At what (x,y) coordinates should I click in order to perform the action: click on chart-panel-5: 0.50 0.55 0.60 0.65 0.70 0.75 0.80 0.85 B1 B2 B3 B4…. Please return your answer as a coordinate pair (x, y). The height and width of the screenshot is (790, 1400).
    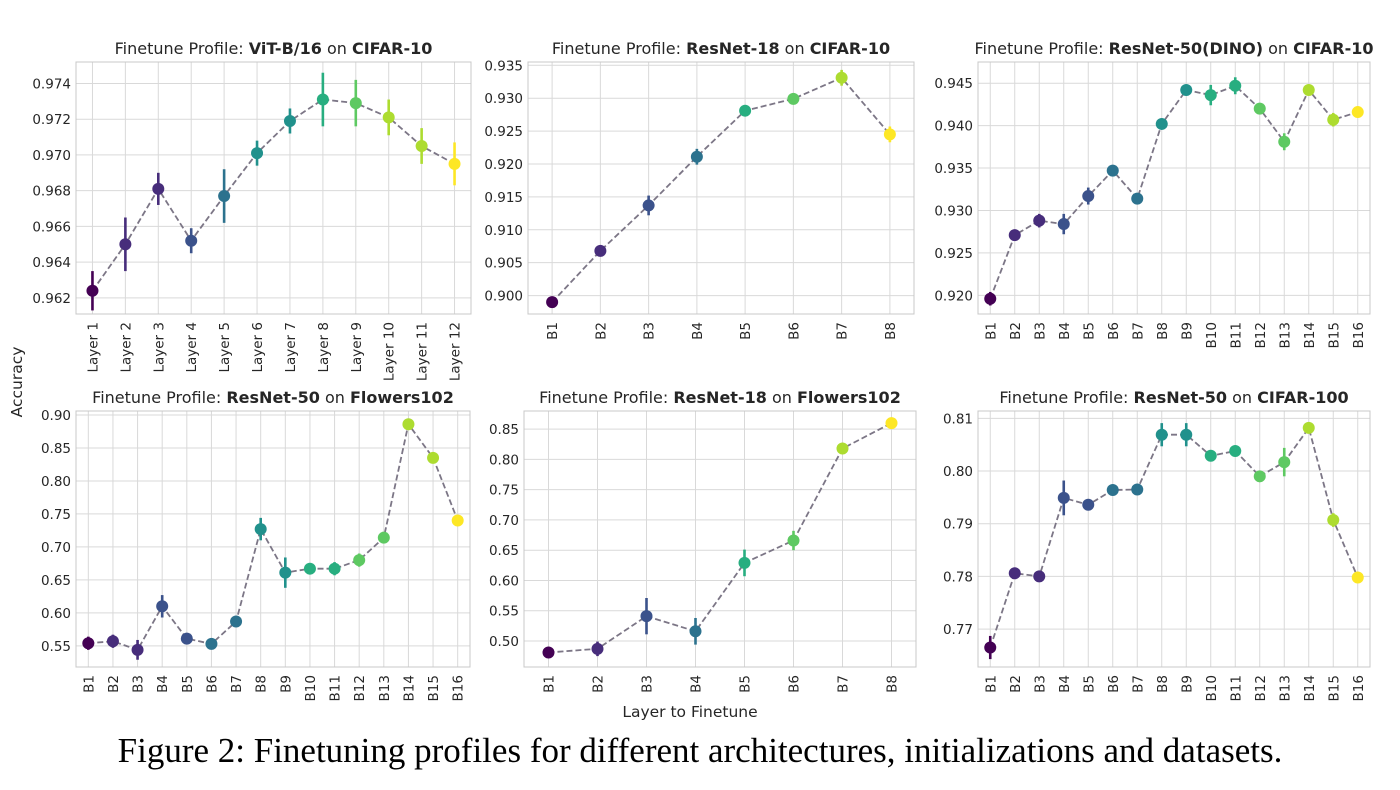
    Looking at the image, I should click on (703, 540).